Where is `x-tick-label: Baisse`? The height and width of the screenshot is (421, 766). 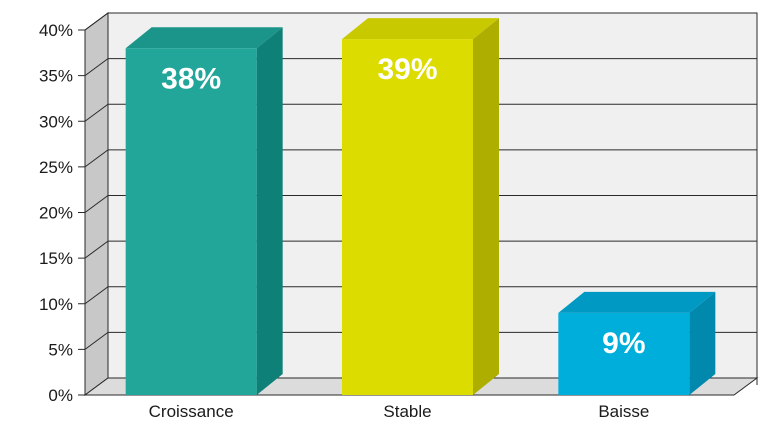
x-tick-label: Baisse is located at coordinates (623, 411).